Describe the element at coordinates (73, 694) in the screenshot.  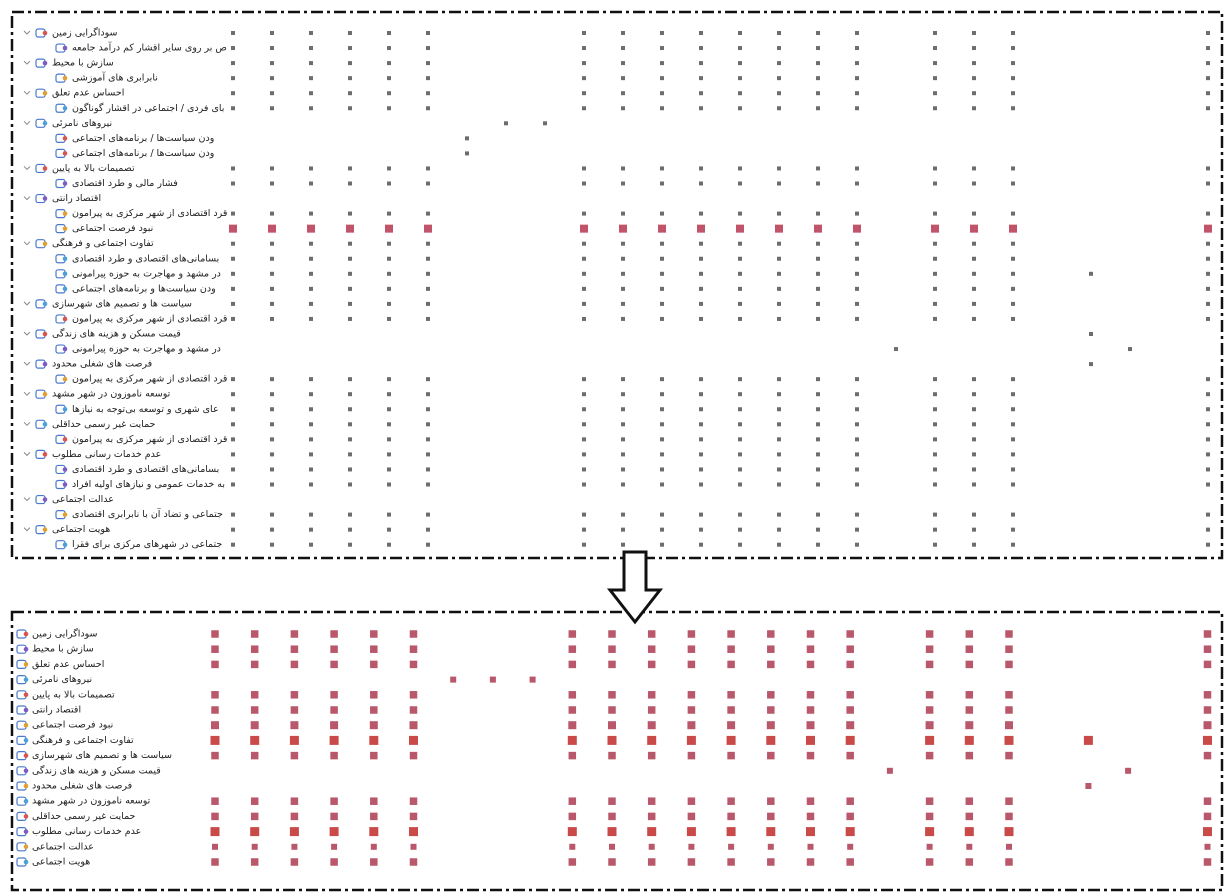
I see `code-label: تصمیمات بالا به پایین` at that location.